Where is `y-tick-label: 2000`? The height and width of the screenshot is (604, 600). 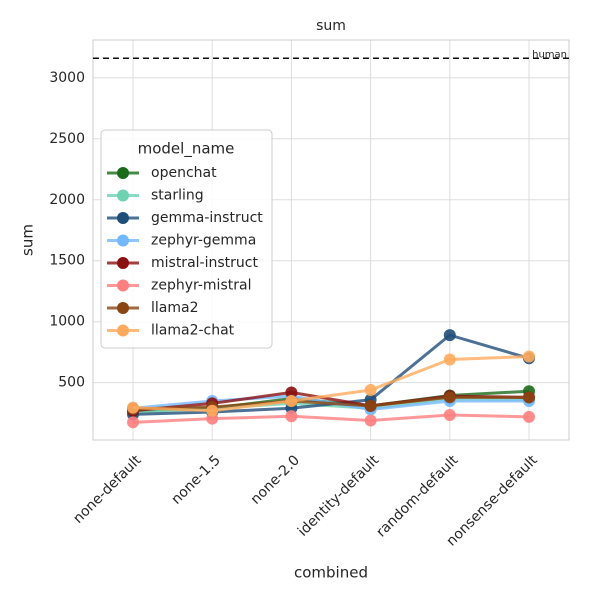 y-tick-label: 2000 is located at coordinates (67, 200).